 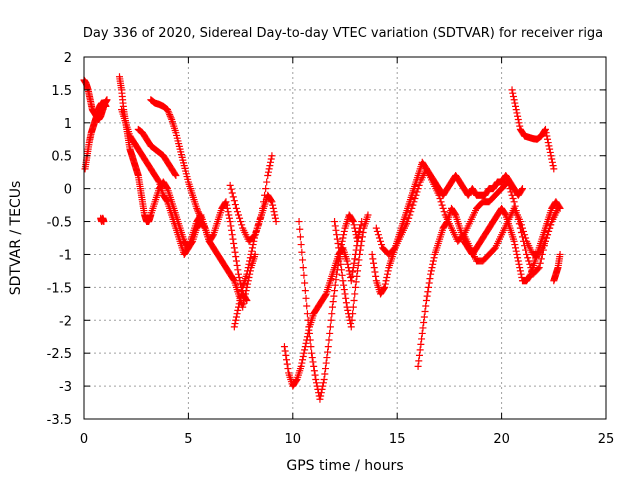 I want to click on y-axis-label: SDTVAR / TECUs, so click(x=16, y=238).